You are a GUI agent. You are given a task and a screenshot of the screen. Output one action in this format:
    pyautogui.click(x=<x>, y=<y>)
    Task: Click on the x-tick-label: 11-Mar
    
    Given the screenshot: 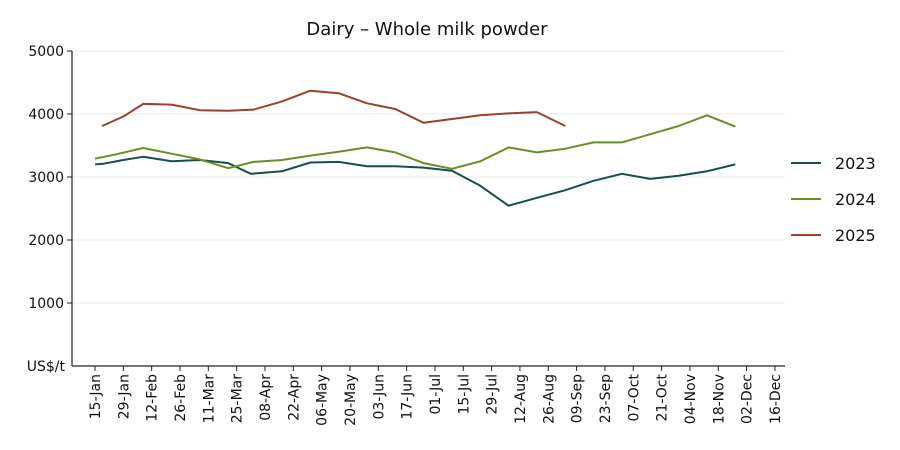 What is the action you would take?
    pyautogui.click(x=209, y=399)
    